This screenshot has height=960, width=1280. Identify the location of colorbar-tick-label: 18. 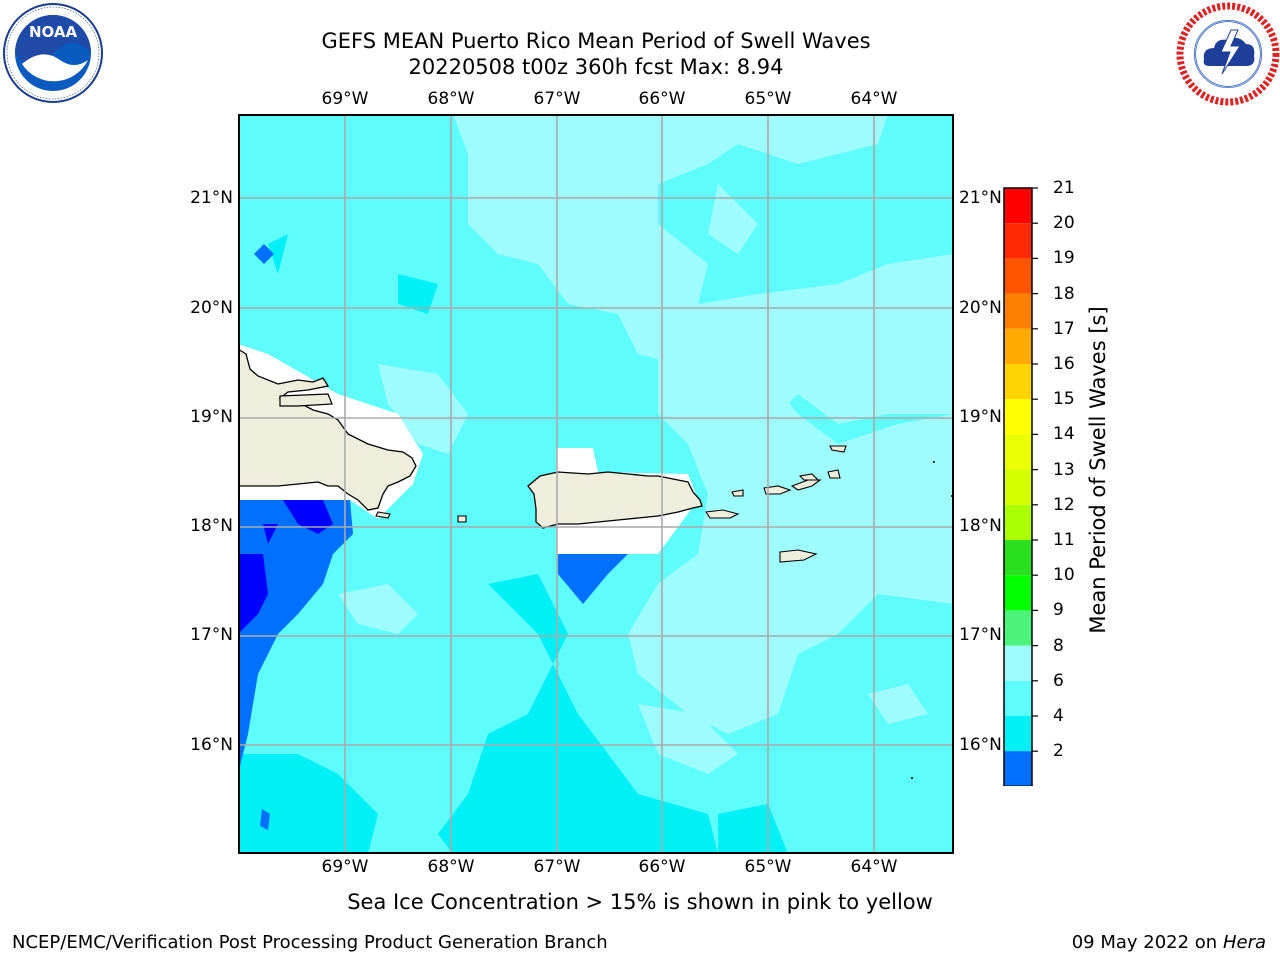
(1064, 293).